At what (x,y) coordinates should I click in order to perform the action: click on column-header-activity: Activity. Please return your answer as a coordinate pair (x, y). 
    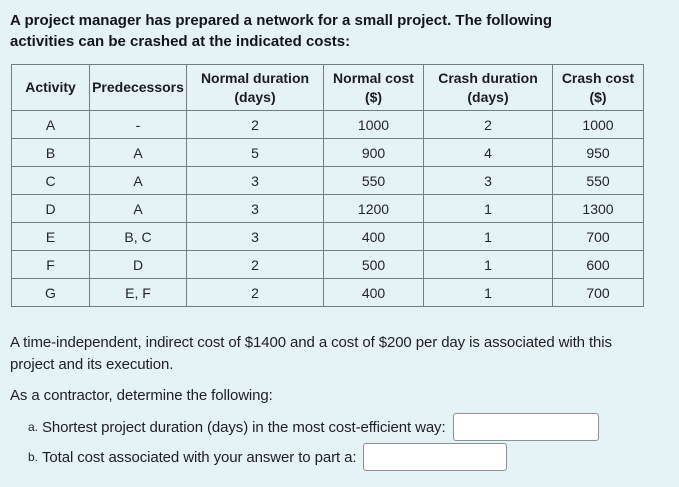
    Looking at the image, I should click on (50, 87).